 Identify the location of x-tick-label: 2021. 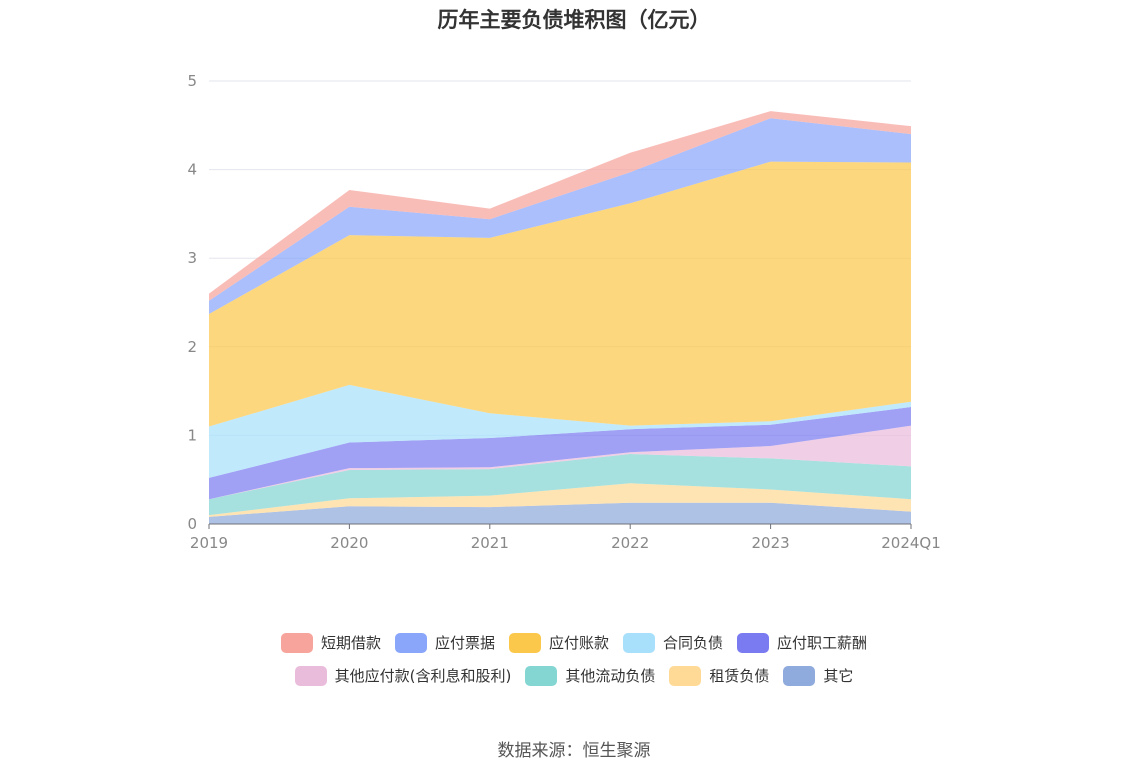
(490, 543).